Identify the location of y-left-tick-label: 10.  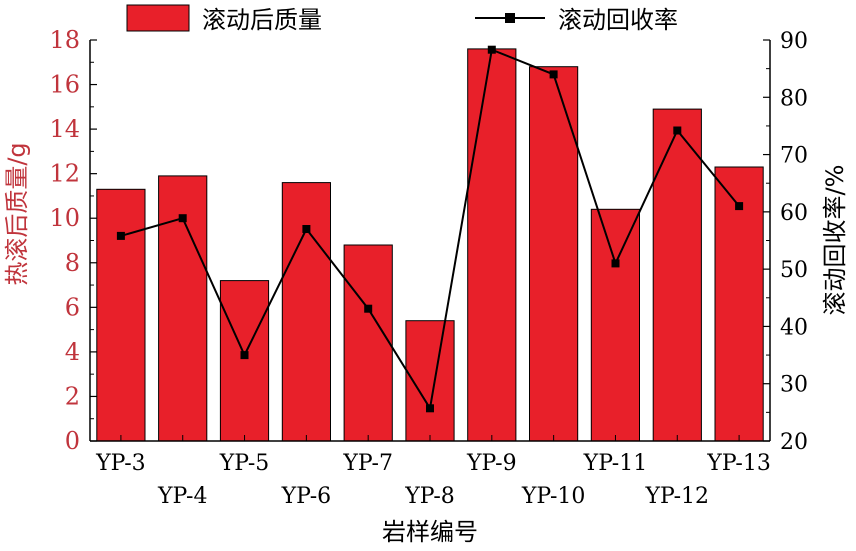
(64, 218).